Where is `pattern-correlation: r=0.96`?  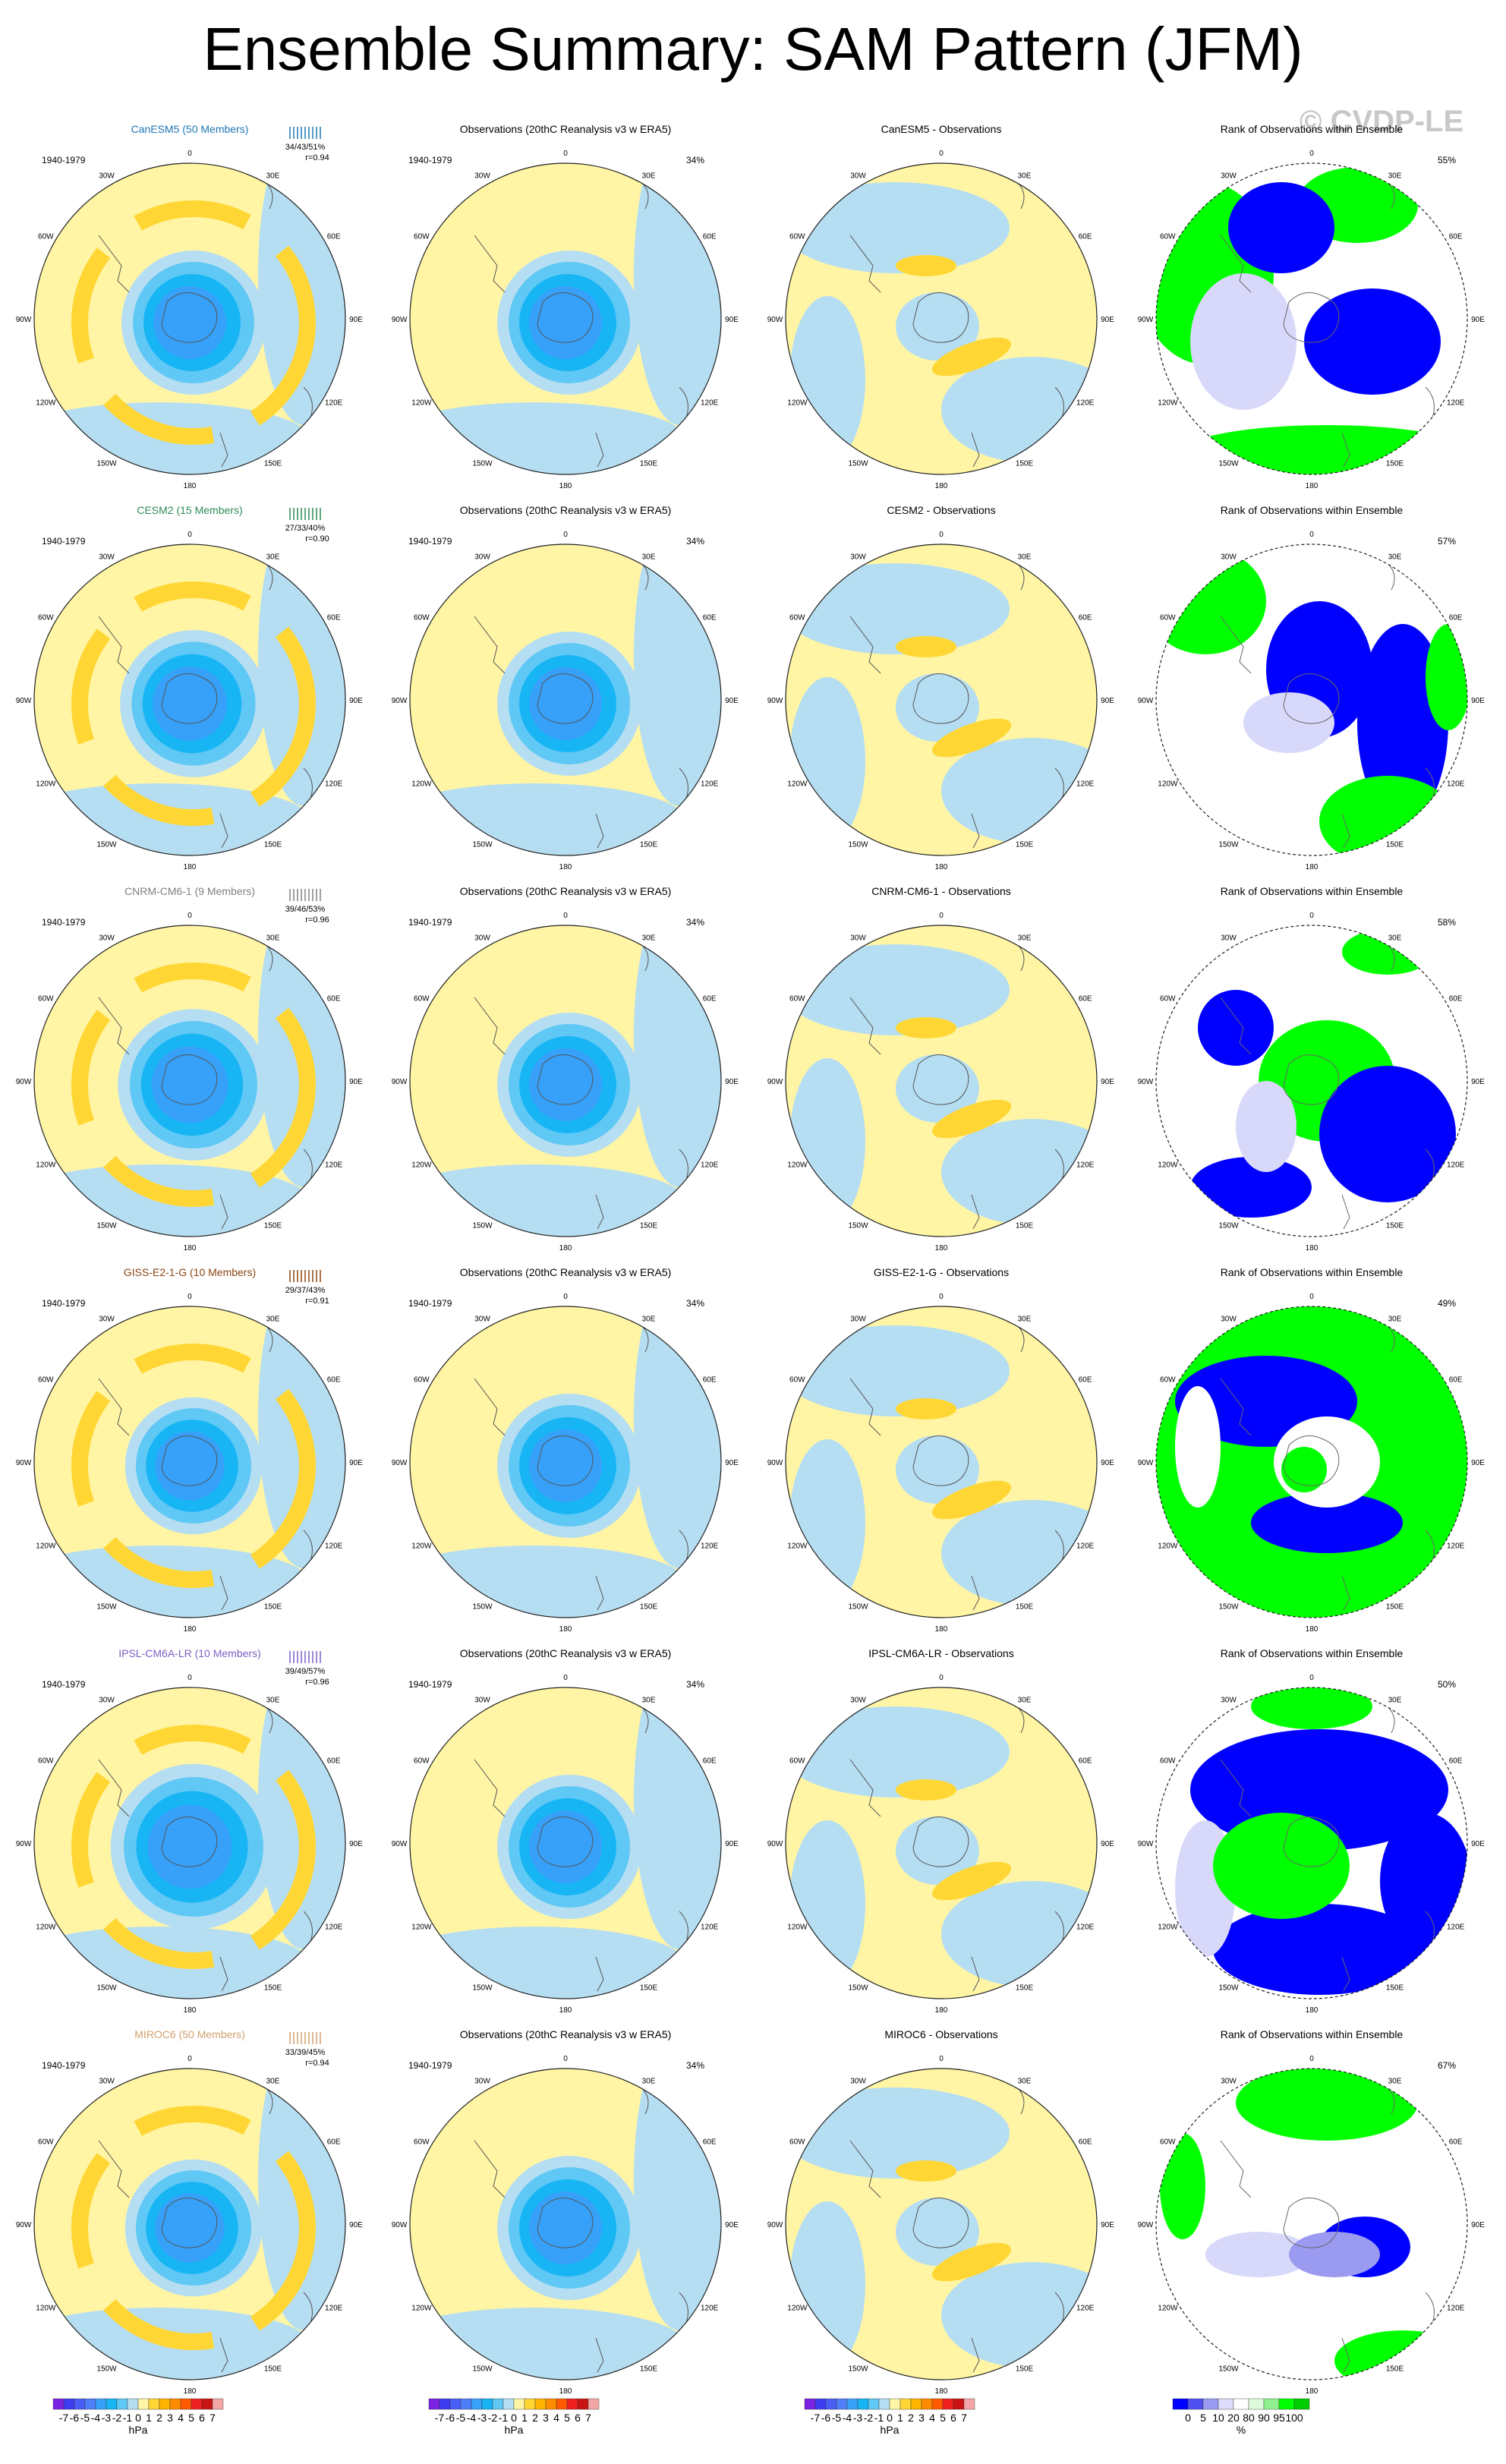
pattern-correlation: r=0.96 is located at coordinates (317, 1682).